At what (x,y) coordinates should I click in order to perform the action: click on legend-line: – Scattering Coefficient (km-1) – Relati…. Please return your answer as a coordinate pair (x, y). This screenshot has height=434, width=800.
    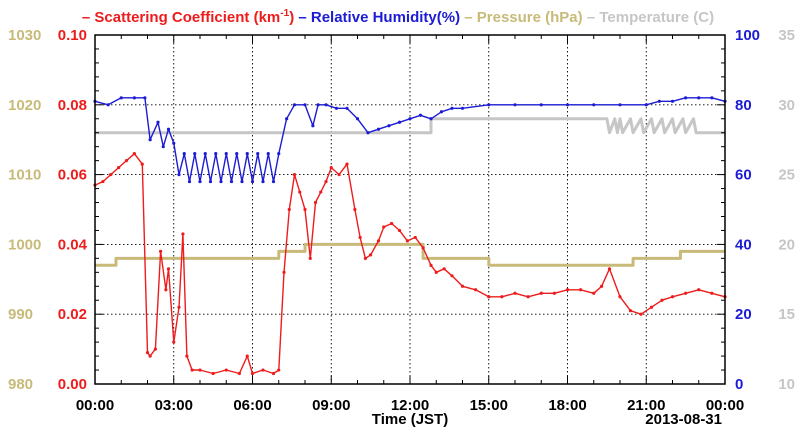
    Looking at the image, I should click on (398, 17).